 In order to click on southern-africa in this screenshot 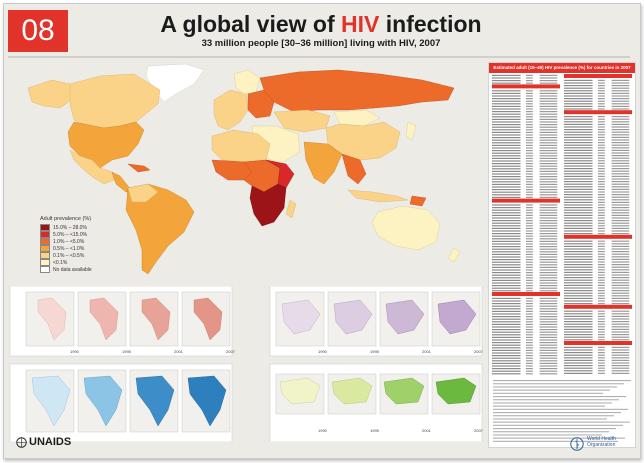, I will do `click(268, 205)`.